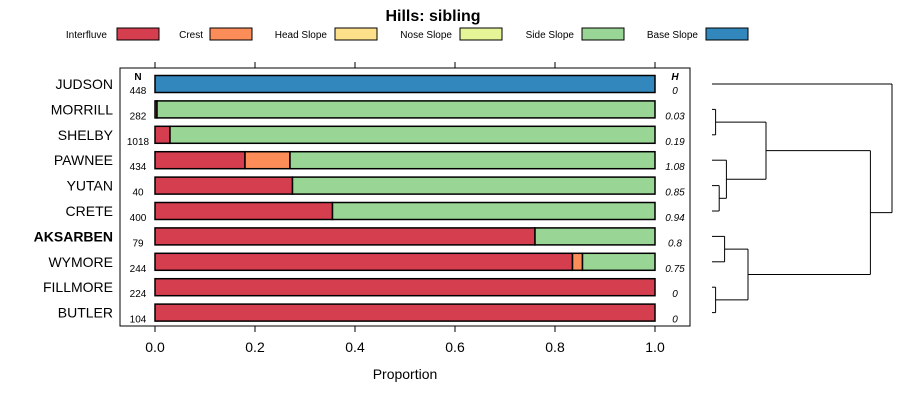  Describe the element at coordinates (675, 243) in the screenshot. I see `h-value: 0.8` at that location.